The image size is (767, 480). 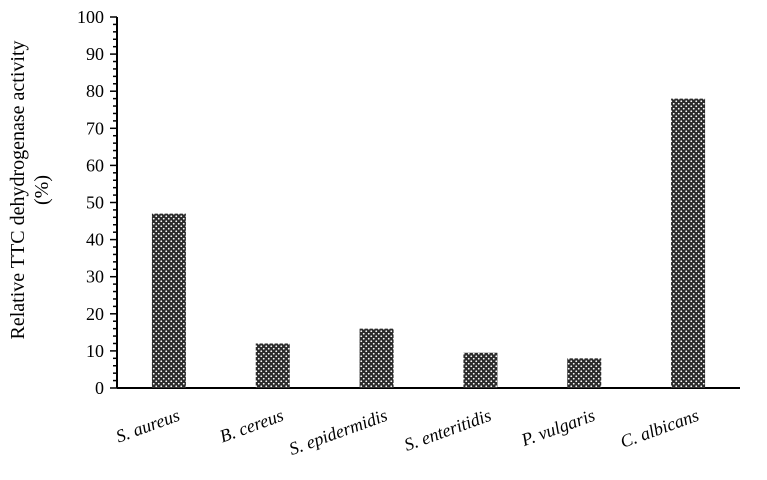 What do you see at coordinates (147, 425) in the screenshot?
I see `x-tick-label: S. aureus` at bounding box center [147, 425].